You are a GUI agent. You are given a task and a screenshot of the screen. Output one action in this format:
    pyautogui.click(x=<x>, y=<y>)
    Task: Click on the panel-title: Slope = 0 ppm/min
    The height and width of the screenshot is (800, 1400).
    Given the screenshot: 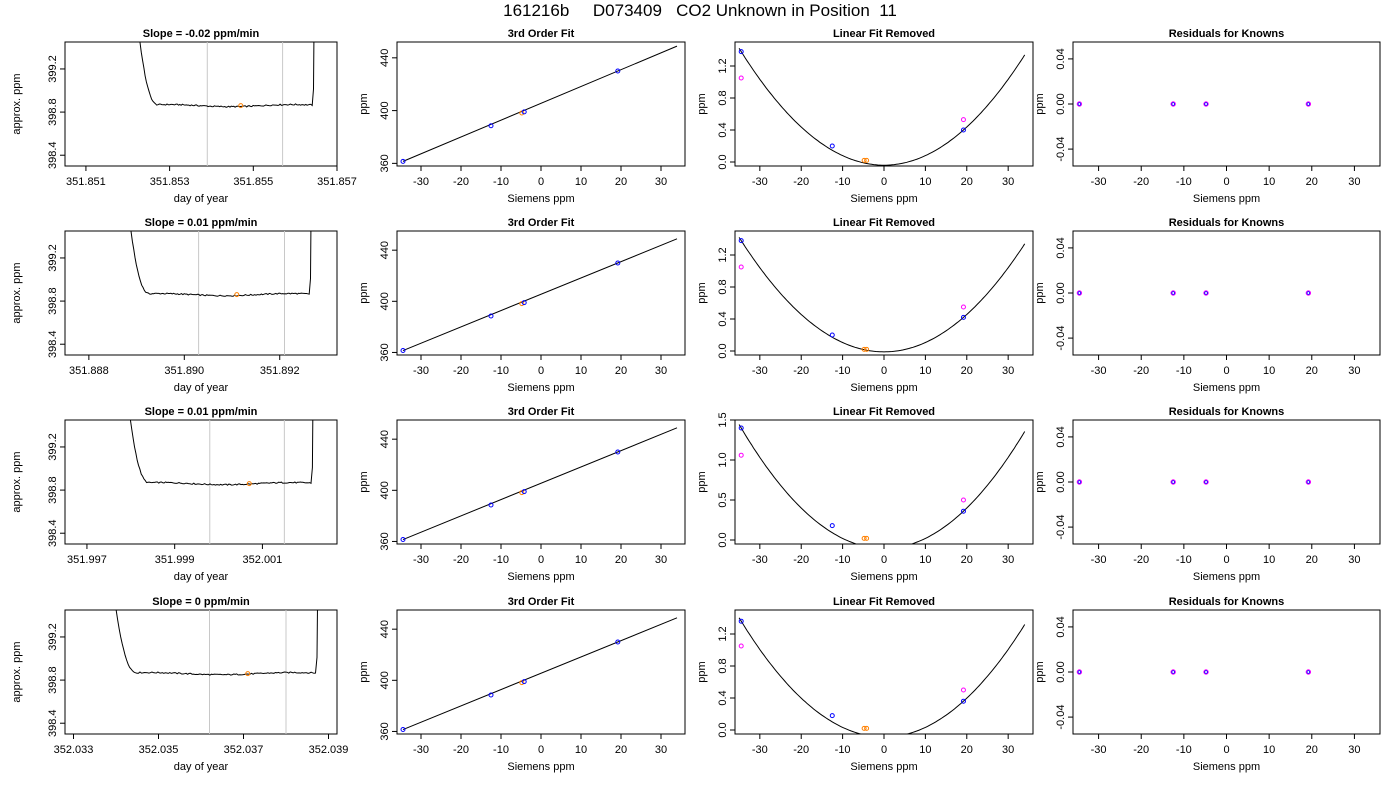 What is the action you would take?
    pyautogui.click(x=201, y=602)
    